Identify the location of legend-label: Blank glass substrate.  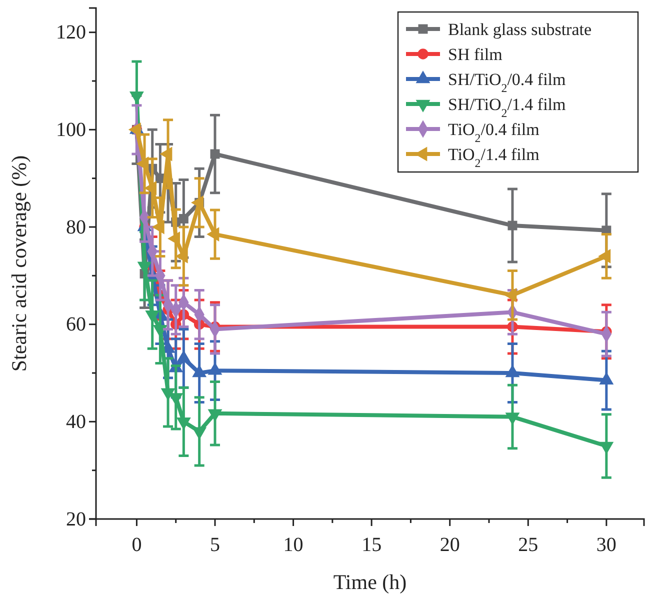
(520, 29).